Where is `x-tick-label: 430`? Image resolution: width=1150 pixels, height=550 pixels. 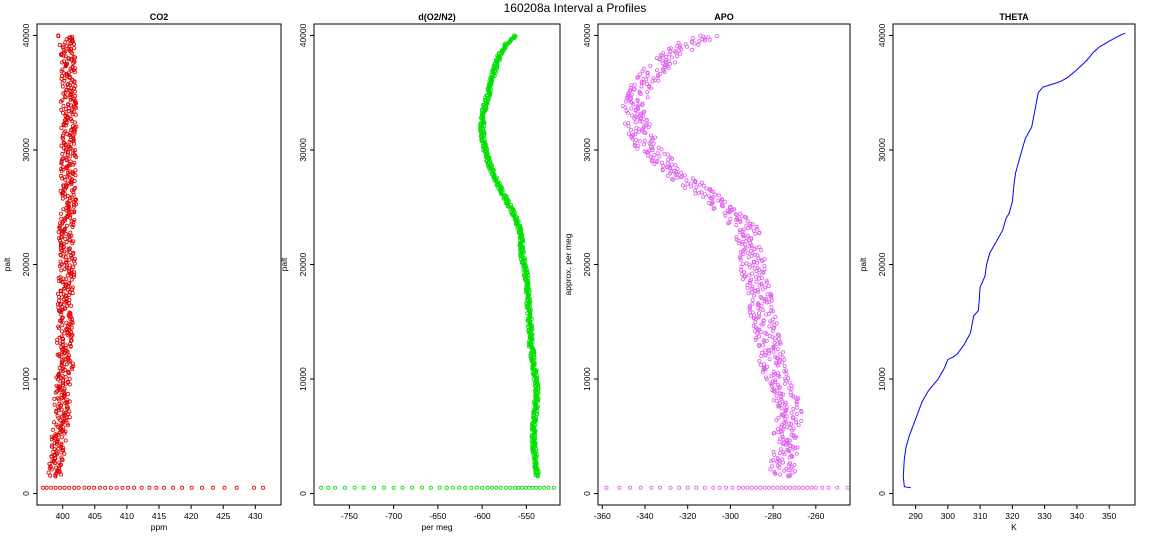
x-tick-label: 430 is located at coordinates (255, 516).